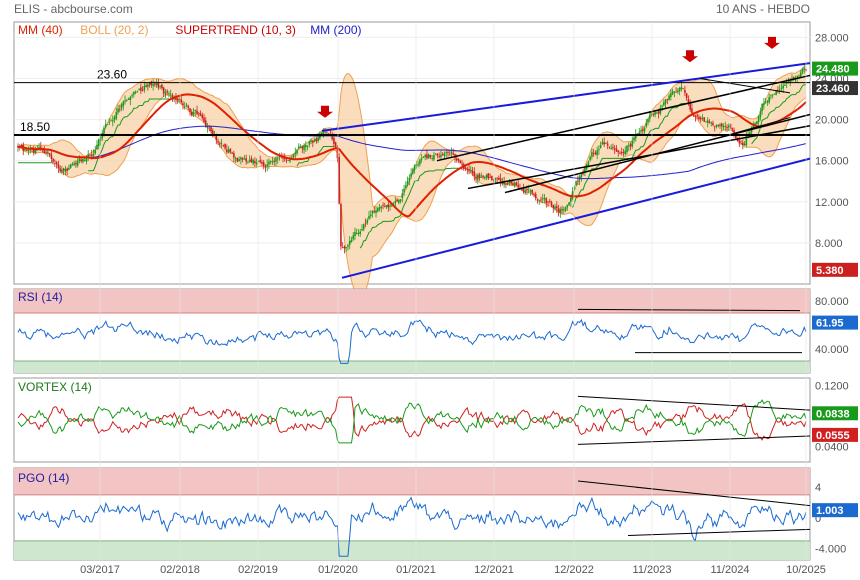  Describe the element at coordinates (412, 481) in the screenshot. I see `pgo-high-zone` at that location.